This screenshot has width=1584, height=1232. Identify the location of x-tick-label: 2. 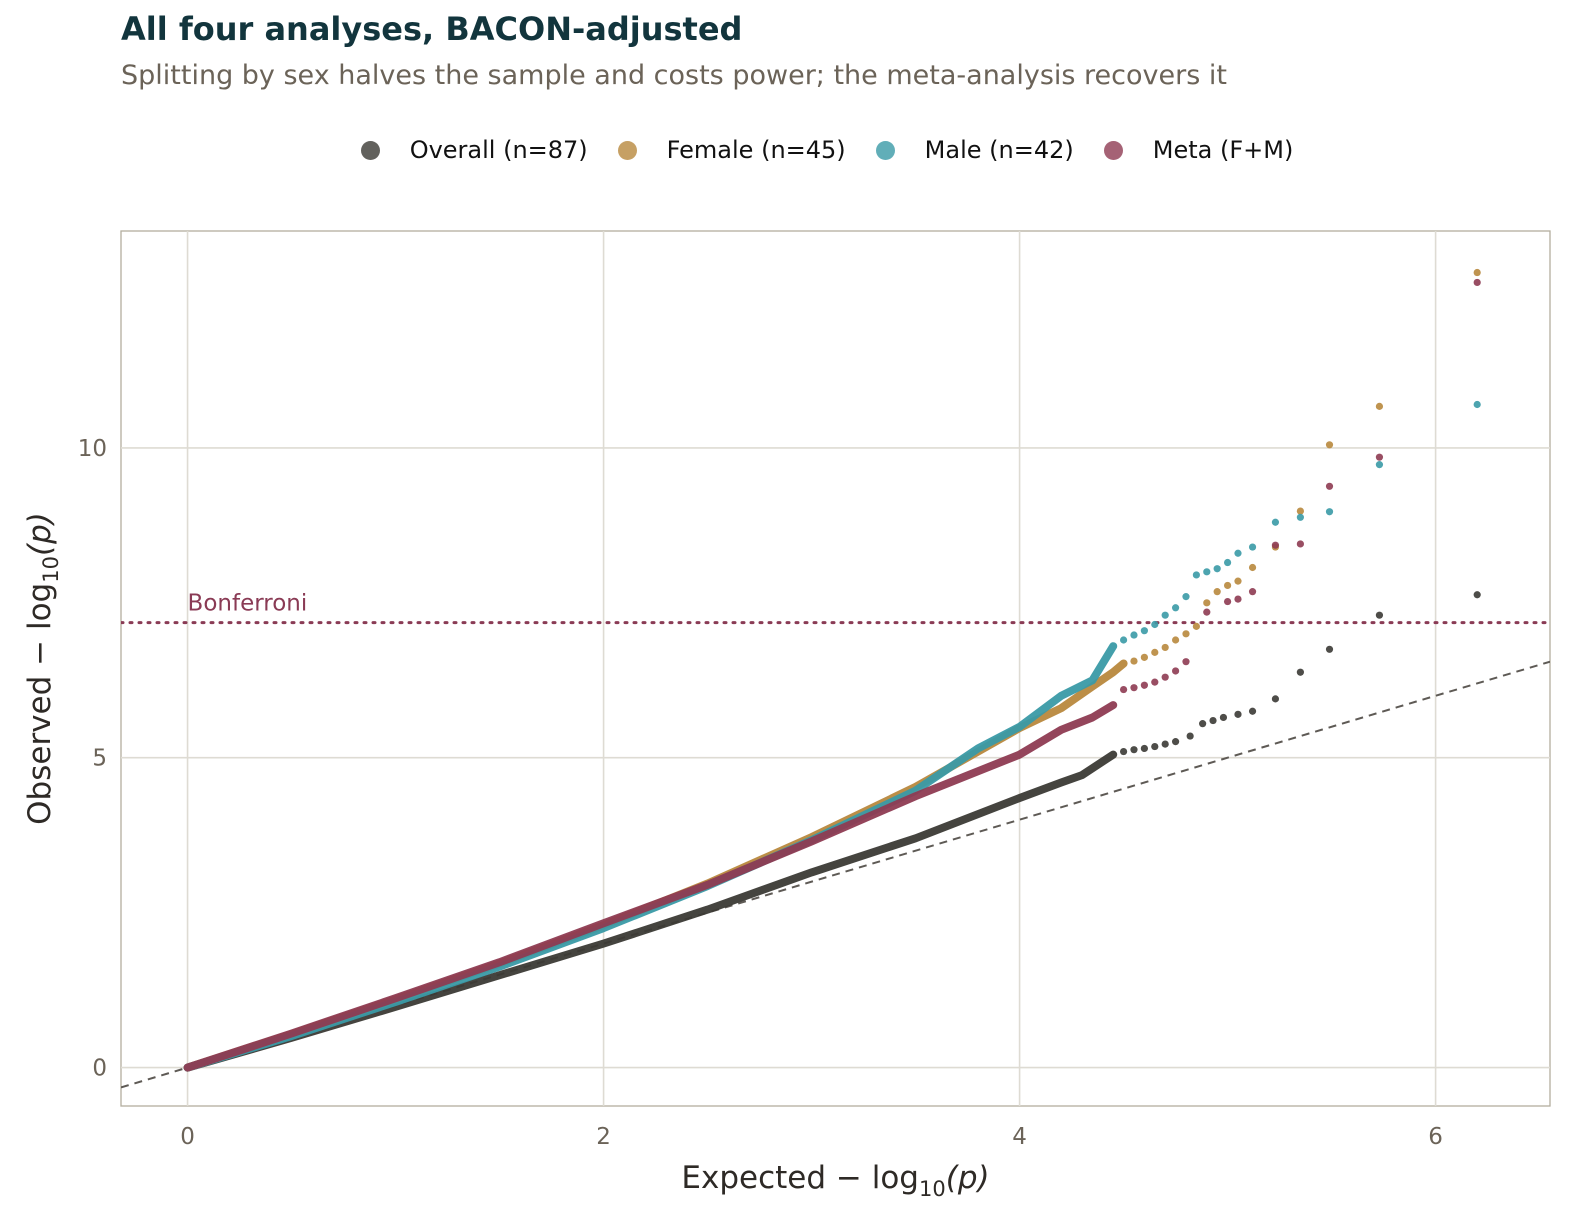
(603, 1137).